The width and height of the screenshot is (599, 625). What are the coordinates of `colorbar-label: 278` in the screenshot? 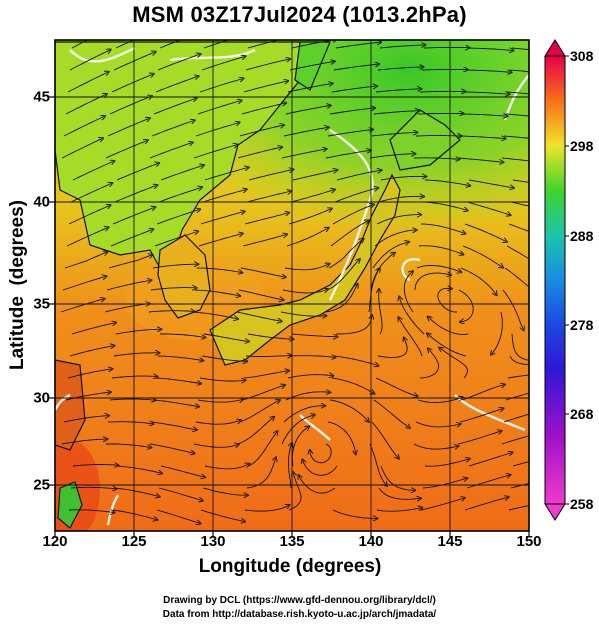 It's located at (582, 325).